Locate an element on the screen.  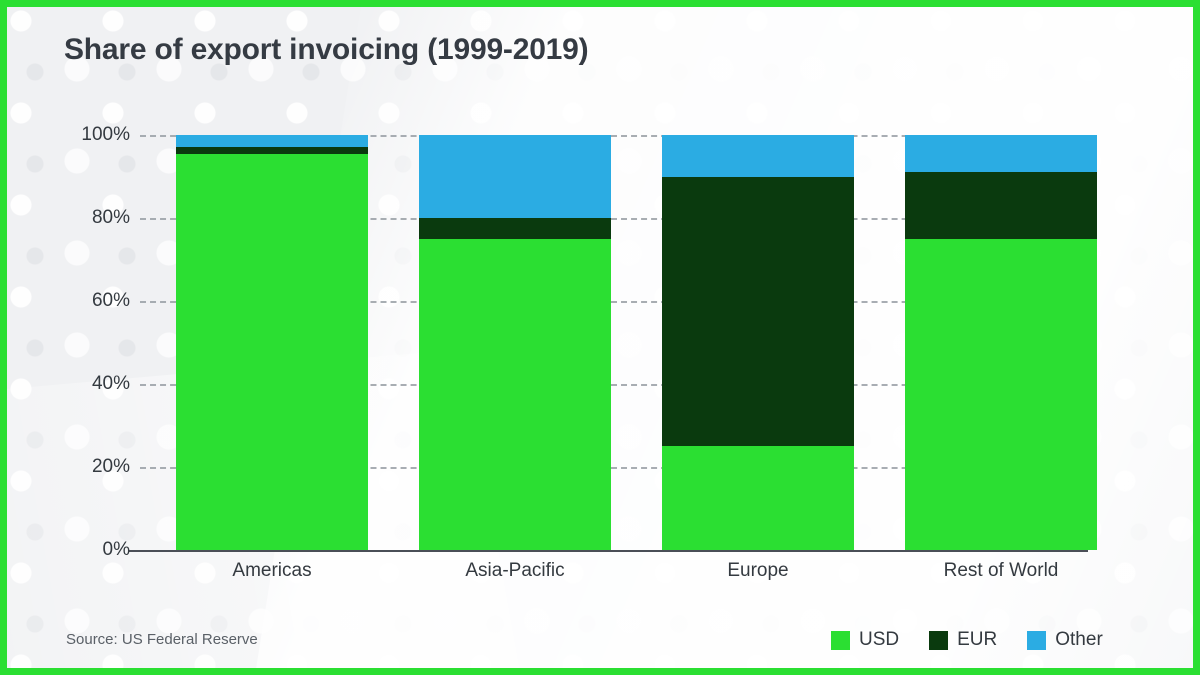
legend-item-other: Other is located at coordinates (1065, 640).